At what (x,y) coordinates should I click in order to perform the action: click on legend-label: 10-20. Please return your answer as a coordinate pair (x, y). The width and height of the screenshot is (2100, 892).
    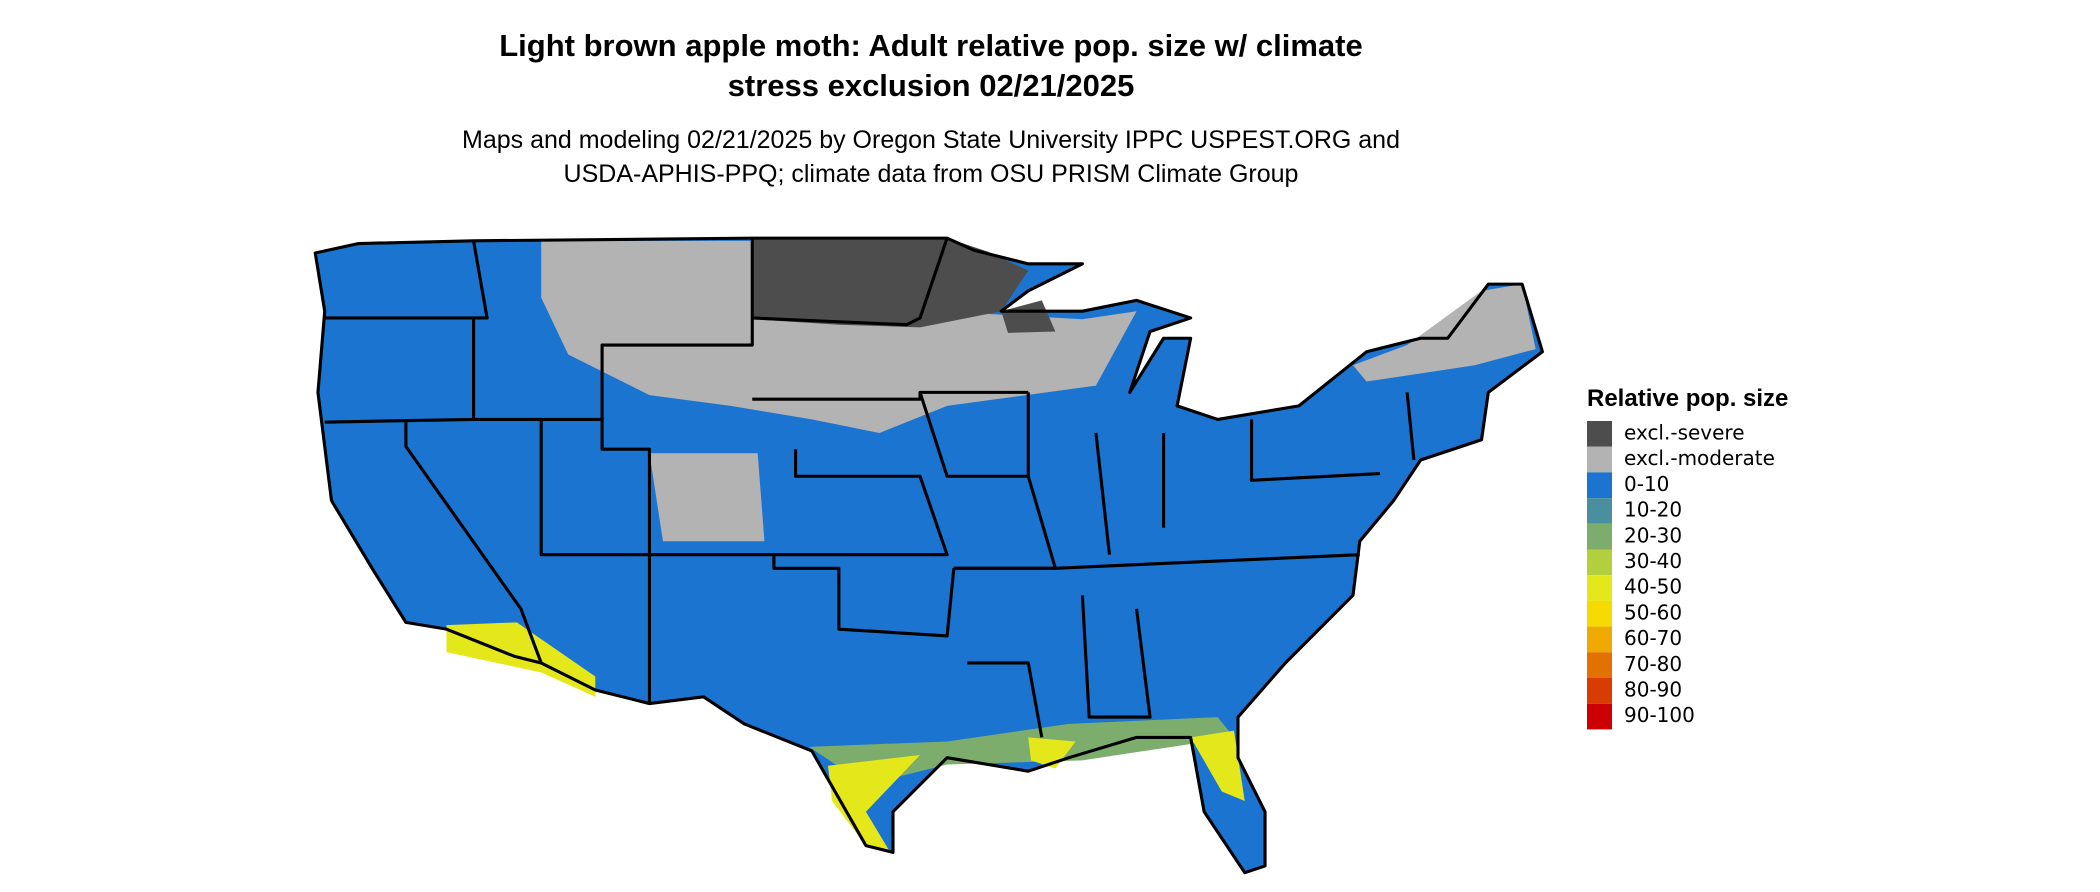
    Looking at the image, I should click on (1653, 510).